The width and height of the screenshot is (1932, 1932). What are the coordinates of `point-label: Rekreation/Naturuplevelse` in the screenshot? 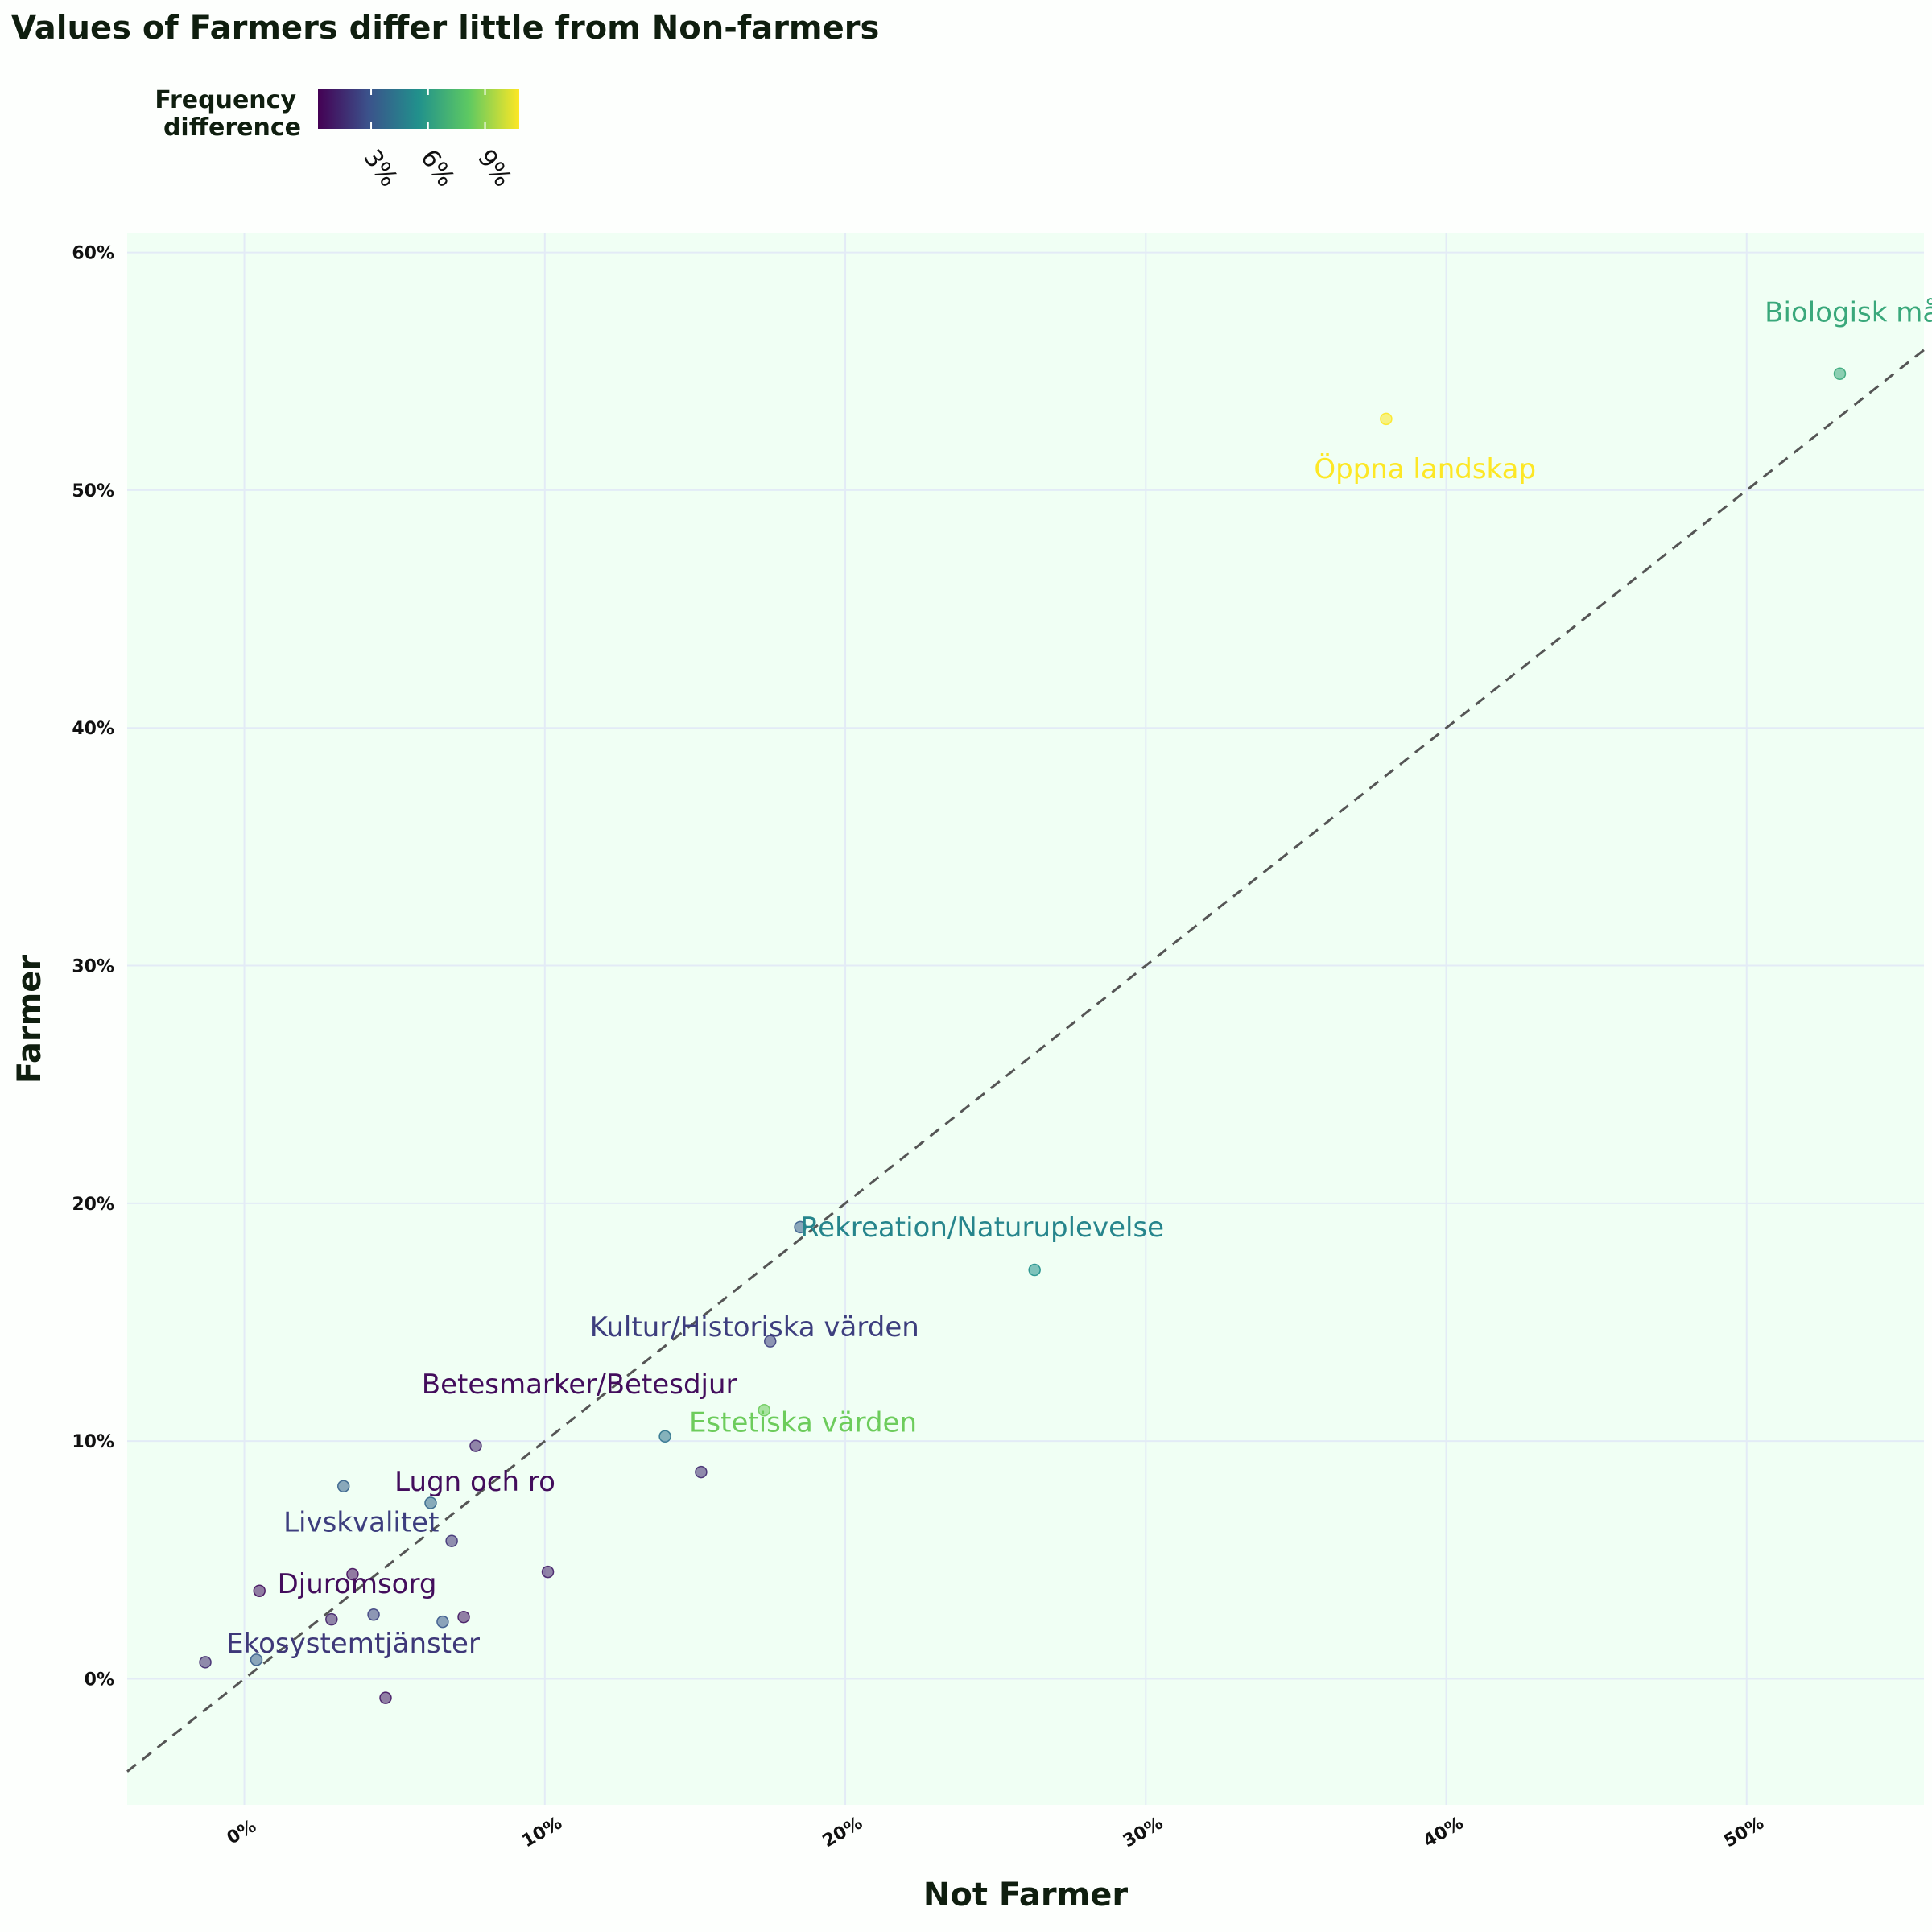 It's located at (982, 1228).